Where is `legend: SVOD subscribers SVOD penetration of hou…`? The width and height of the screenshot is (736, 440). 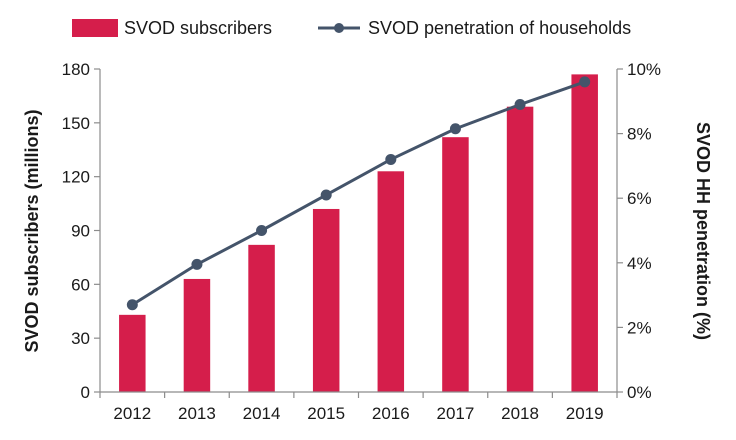 legend: SVOD subscribers SVOD penetration of hou… is located at coordinates (351, 28).